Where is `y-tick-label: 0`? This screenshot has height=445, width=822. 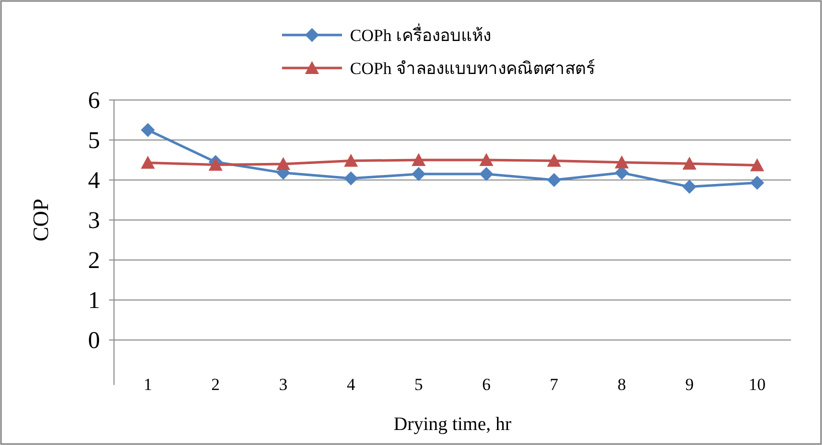 y-tick-label: 0 is located at coordinates (94, 341).